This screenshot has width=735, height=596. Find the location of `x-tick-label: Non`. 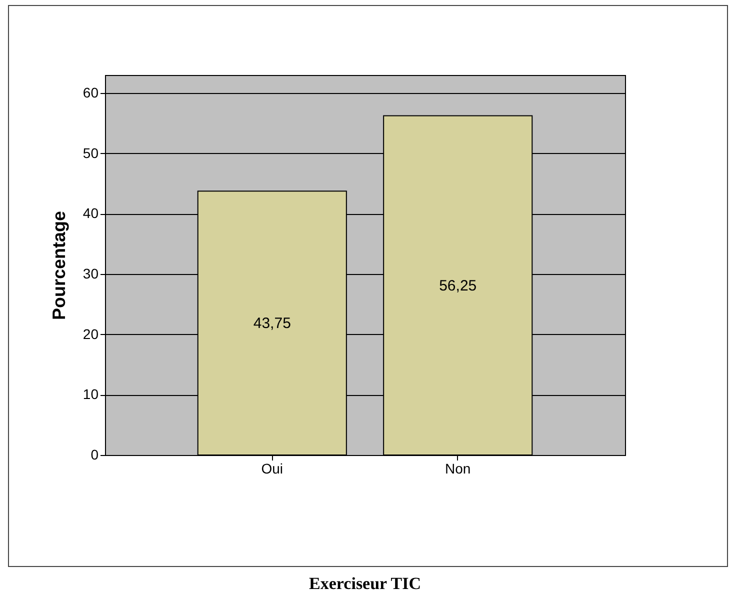

x-tick-label: Non is located at coordinates (458, 468).